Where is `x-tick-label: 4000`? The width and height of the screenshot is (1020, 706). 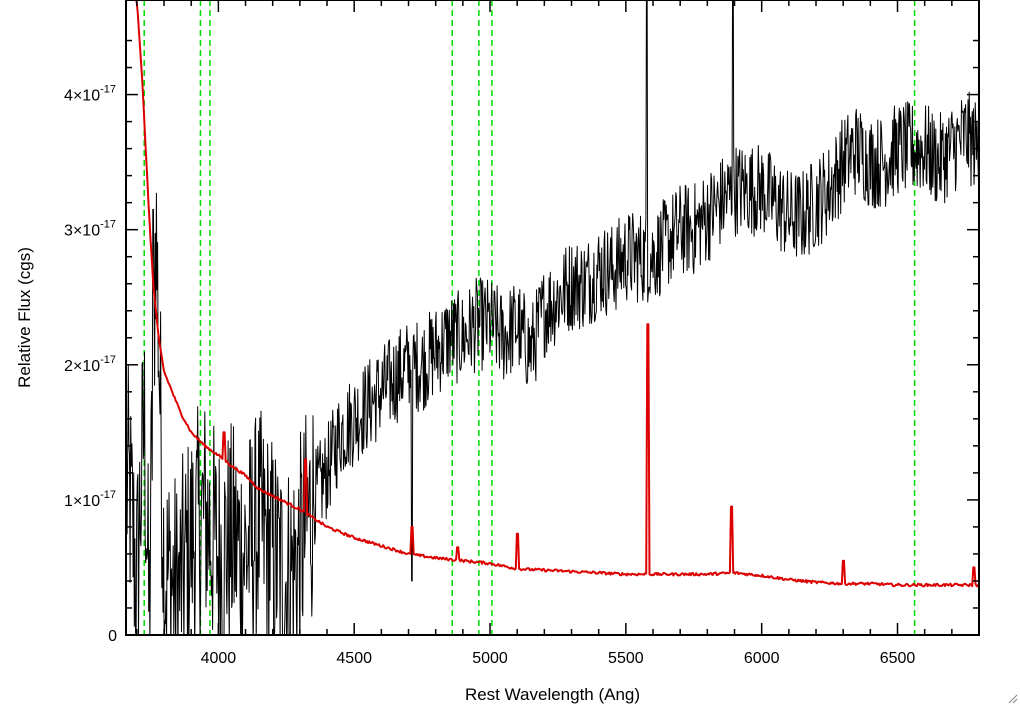 x-tick-label: 4000 is located at coordinates (219, 658).